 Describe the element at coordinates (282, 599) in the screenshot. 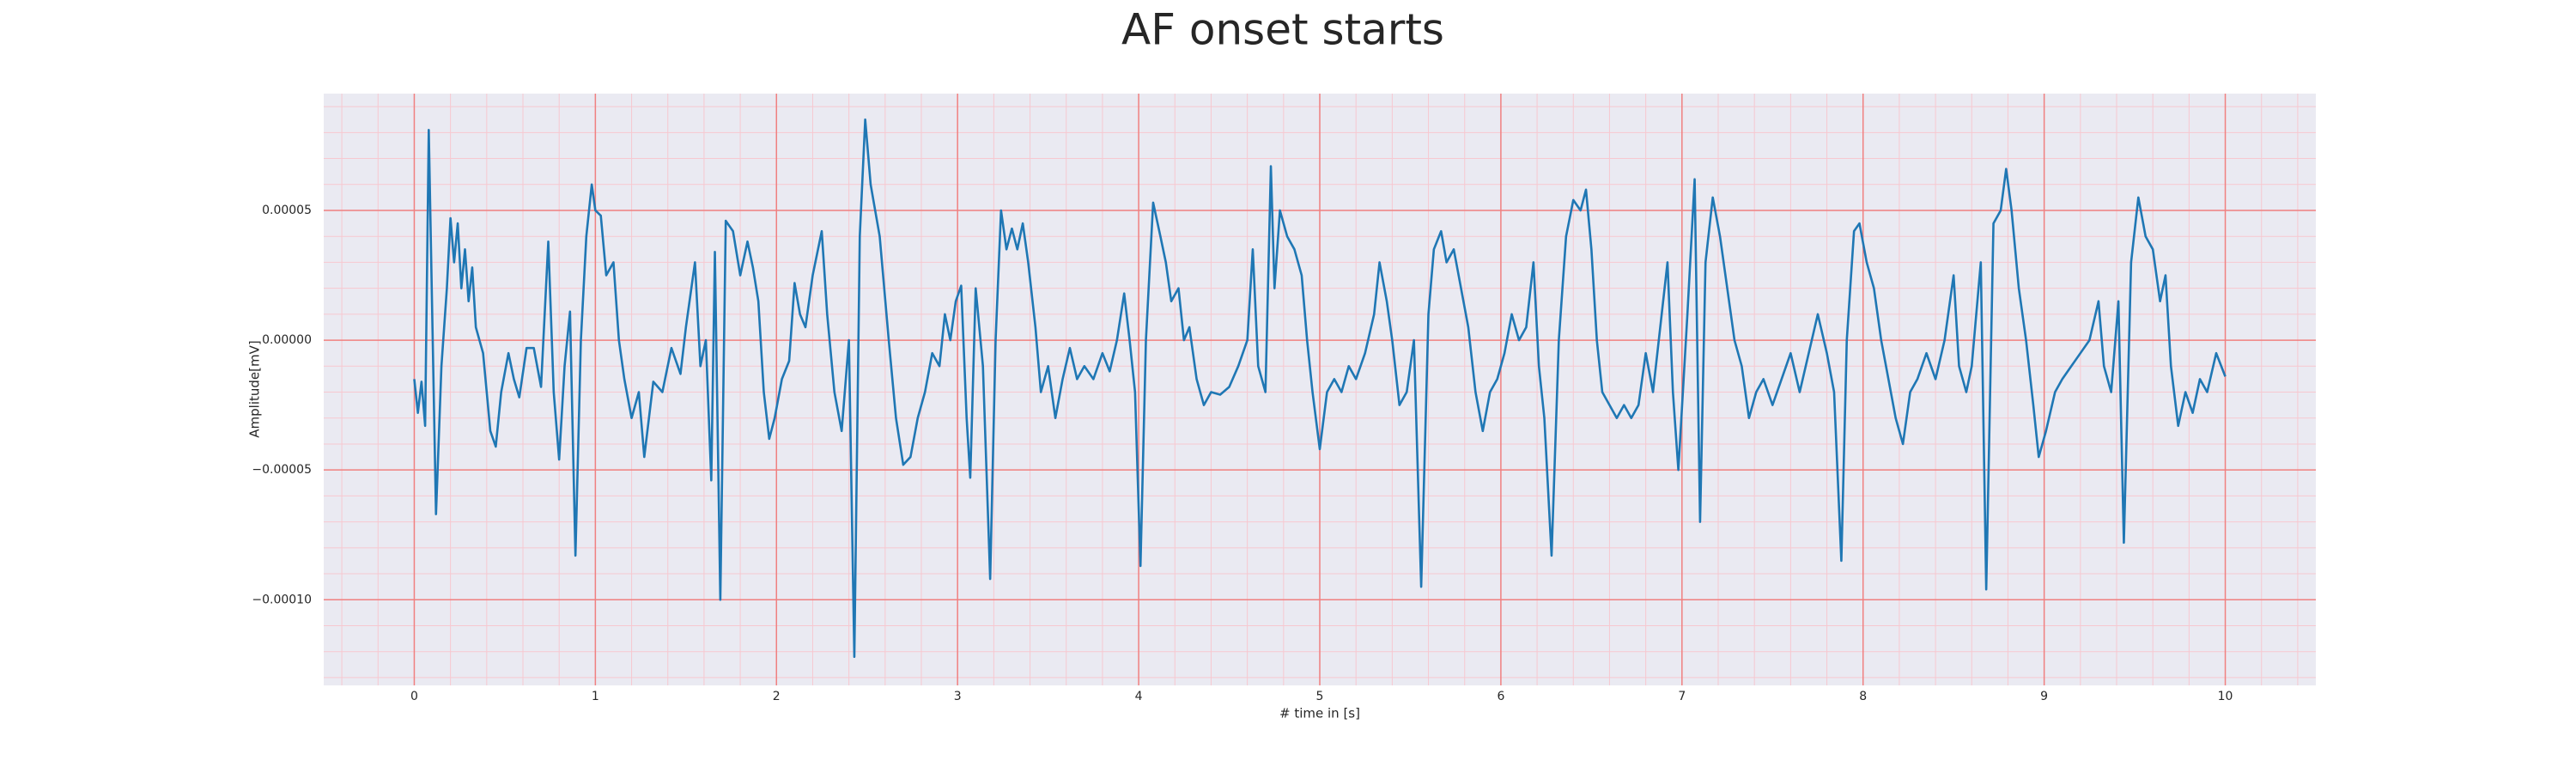

I see `y-tick-label: −0.00010` at that location.